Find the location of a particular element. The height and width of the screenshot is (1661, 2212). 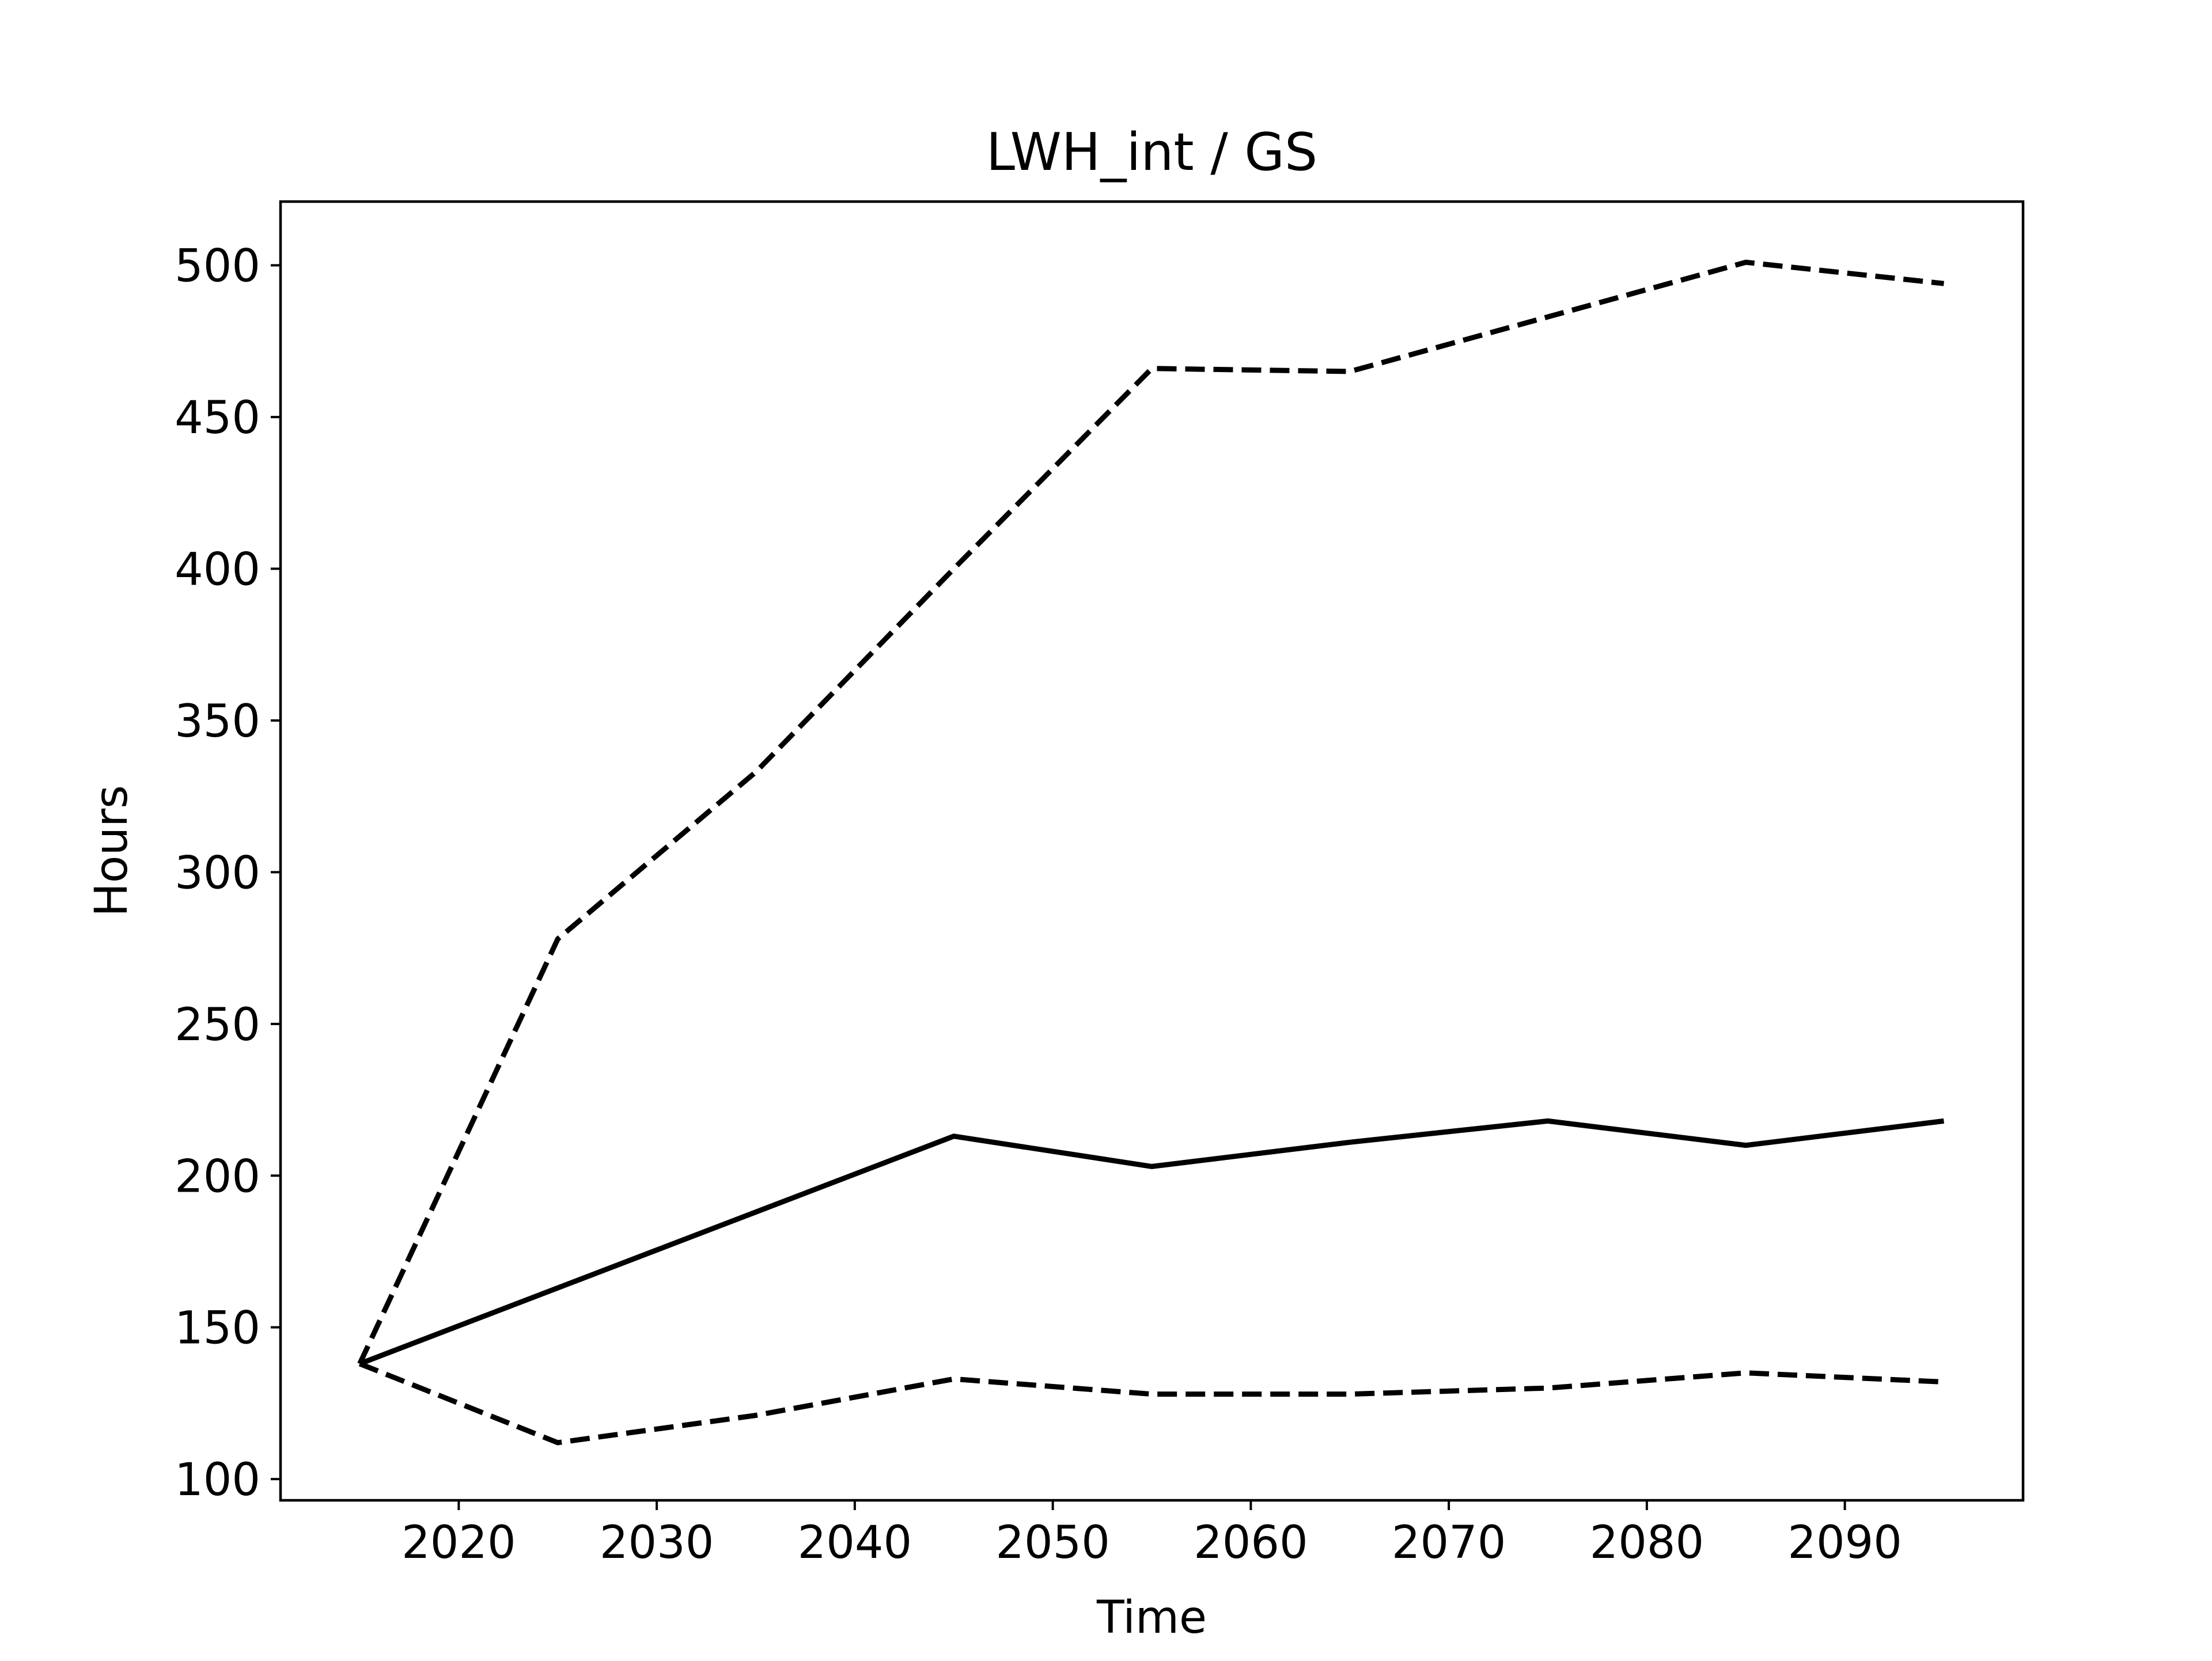

x-tick-label-2090: 2090 is located at coordinates (1844, 1543).